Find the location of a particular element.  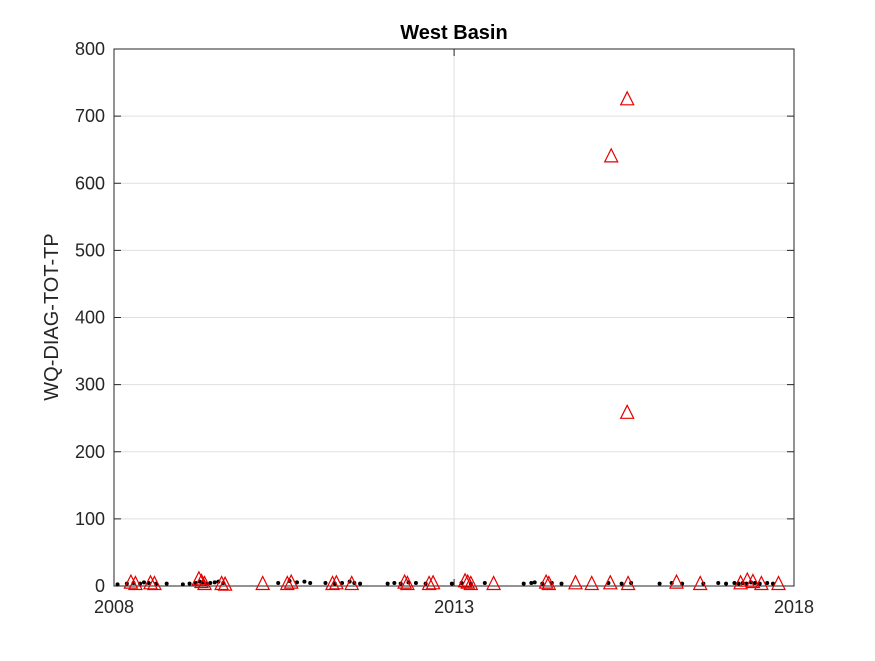

y-tick-label: 100 is located at coordinates (90, 519).